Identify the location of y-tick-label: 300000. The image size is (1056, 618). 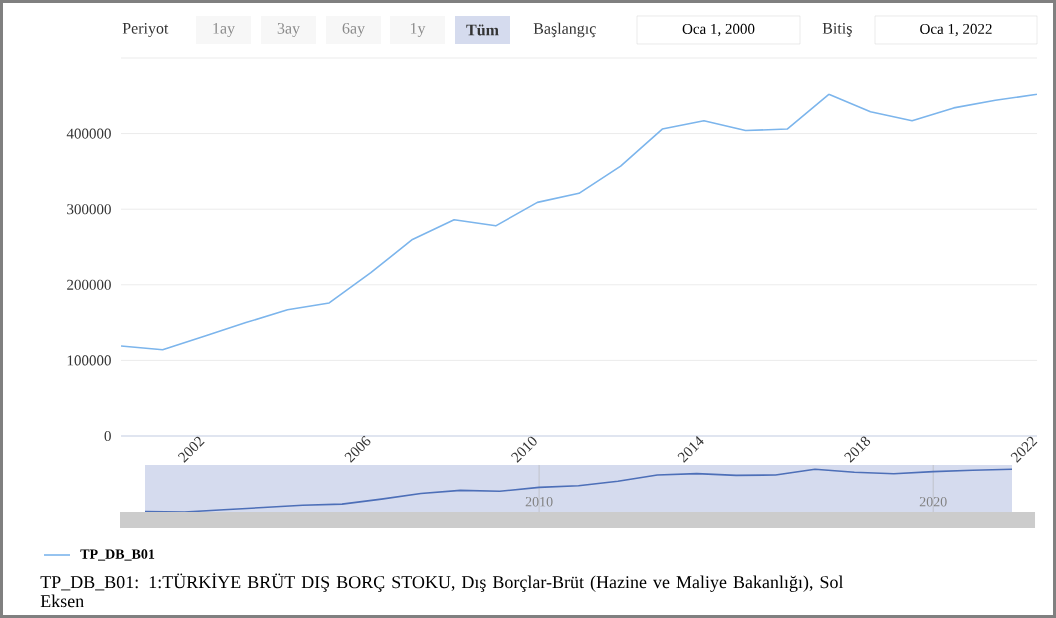
(89, 209).